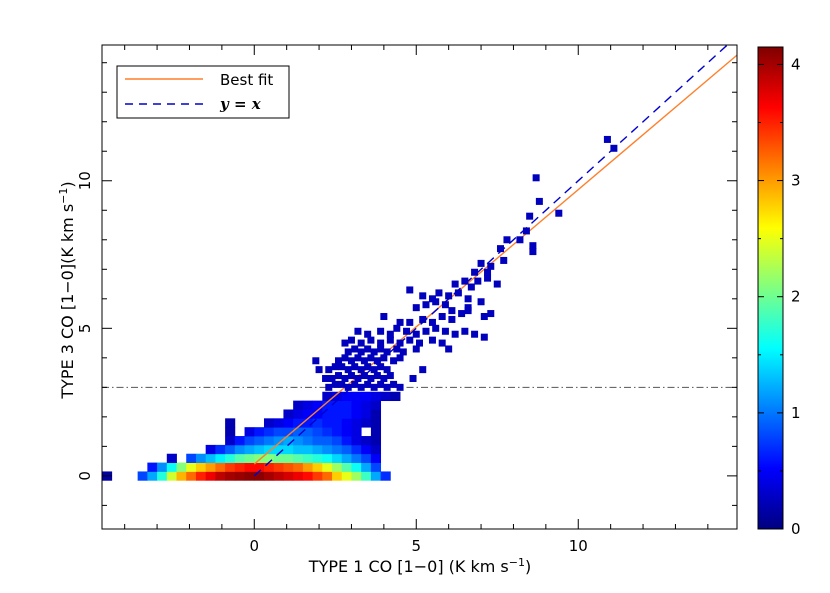 This screenshot has width=830, height=593. I want to click on colorbar-tick-label: 0, so click(796, 529).